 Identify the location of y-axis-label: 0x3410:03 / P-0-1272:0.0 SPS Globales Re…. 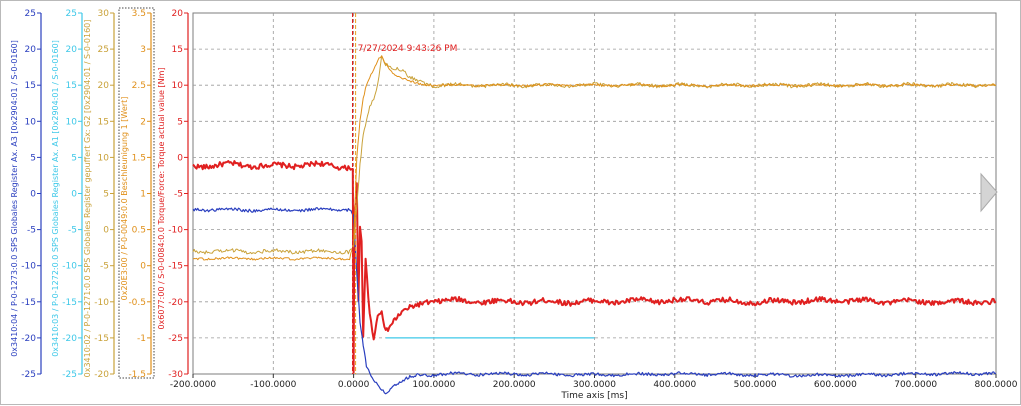
(55, 198).